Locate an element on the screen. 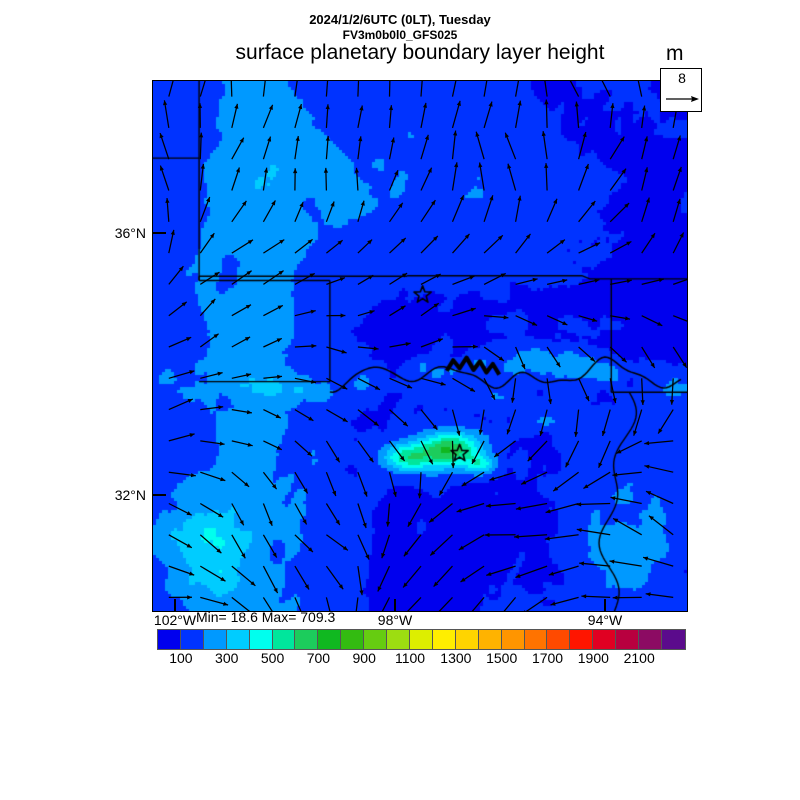  units-label: m is located at coordinates (675, 53).